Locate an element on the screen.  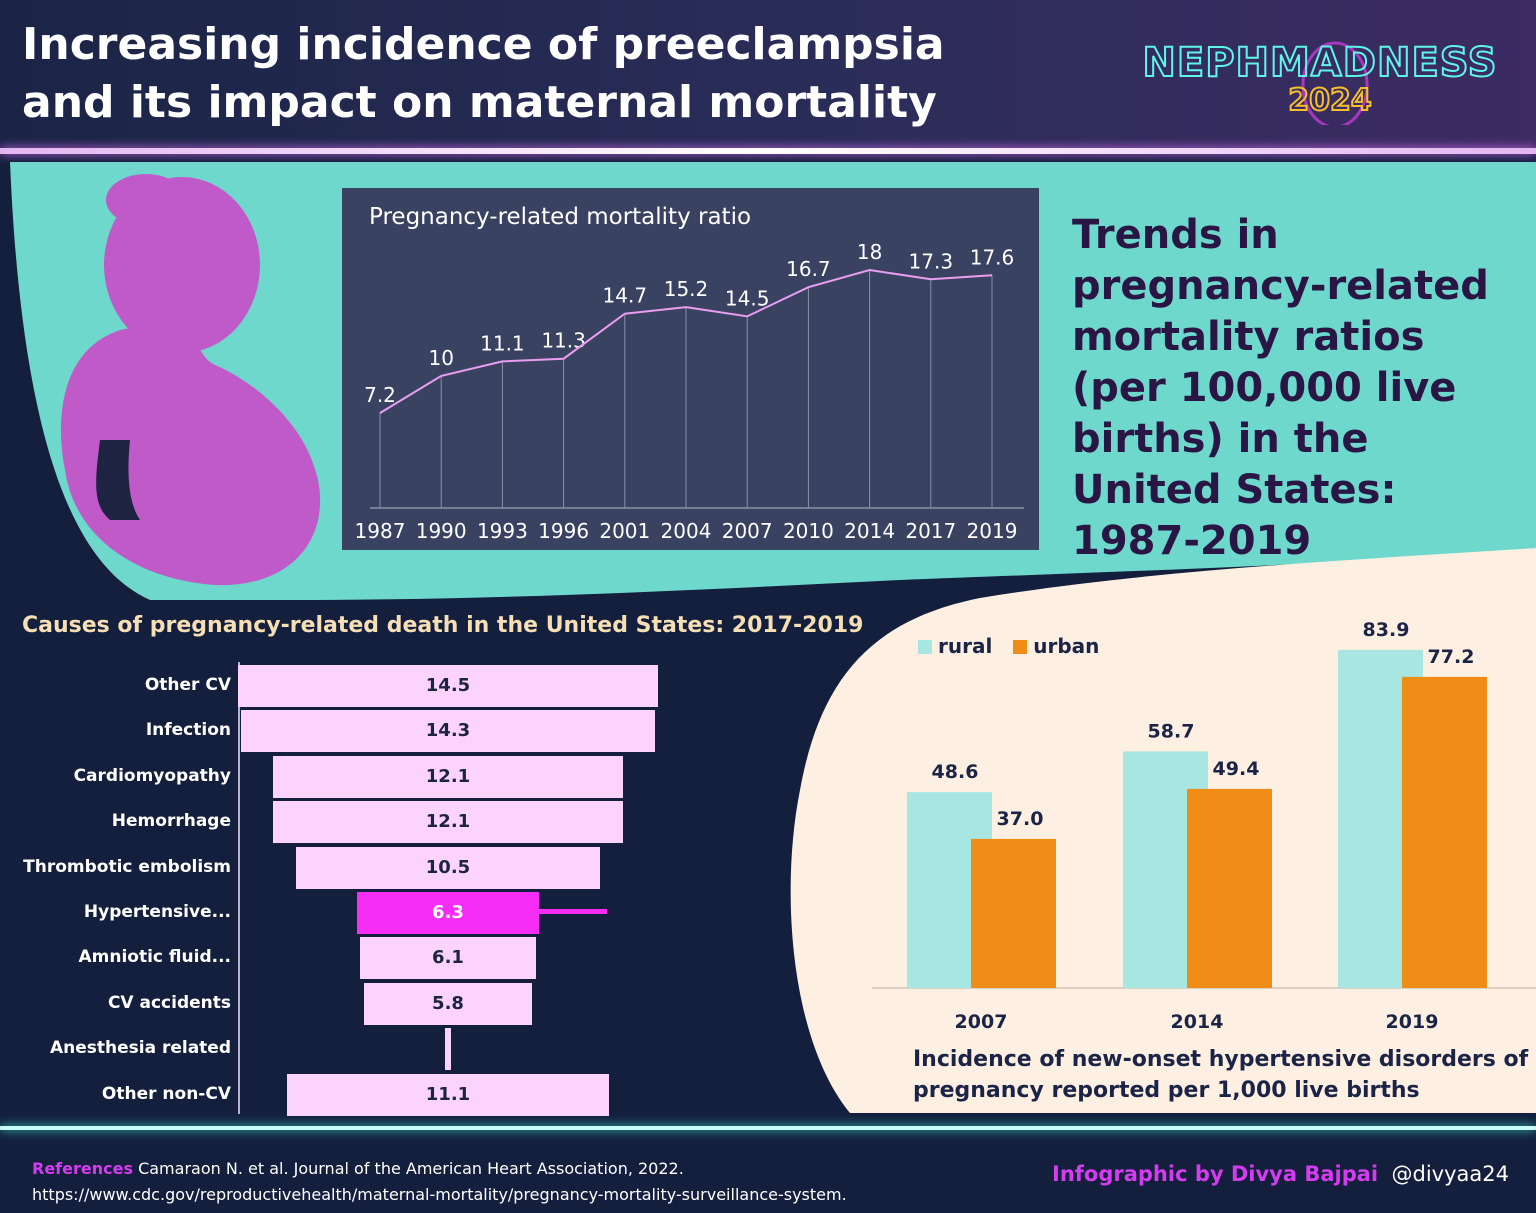
line-point-label-2017: 17.3 is located at coordinates (931, 261).